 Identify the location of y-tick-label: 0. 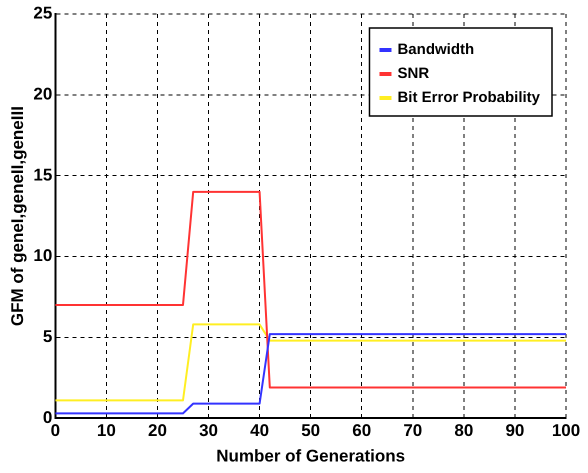
(47, 417).